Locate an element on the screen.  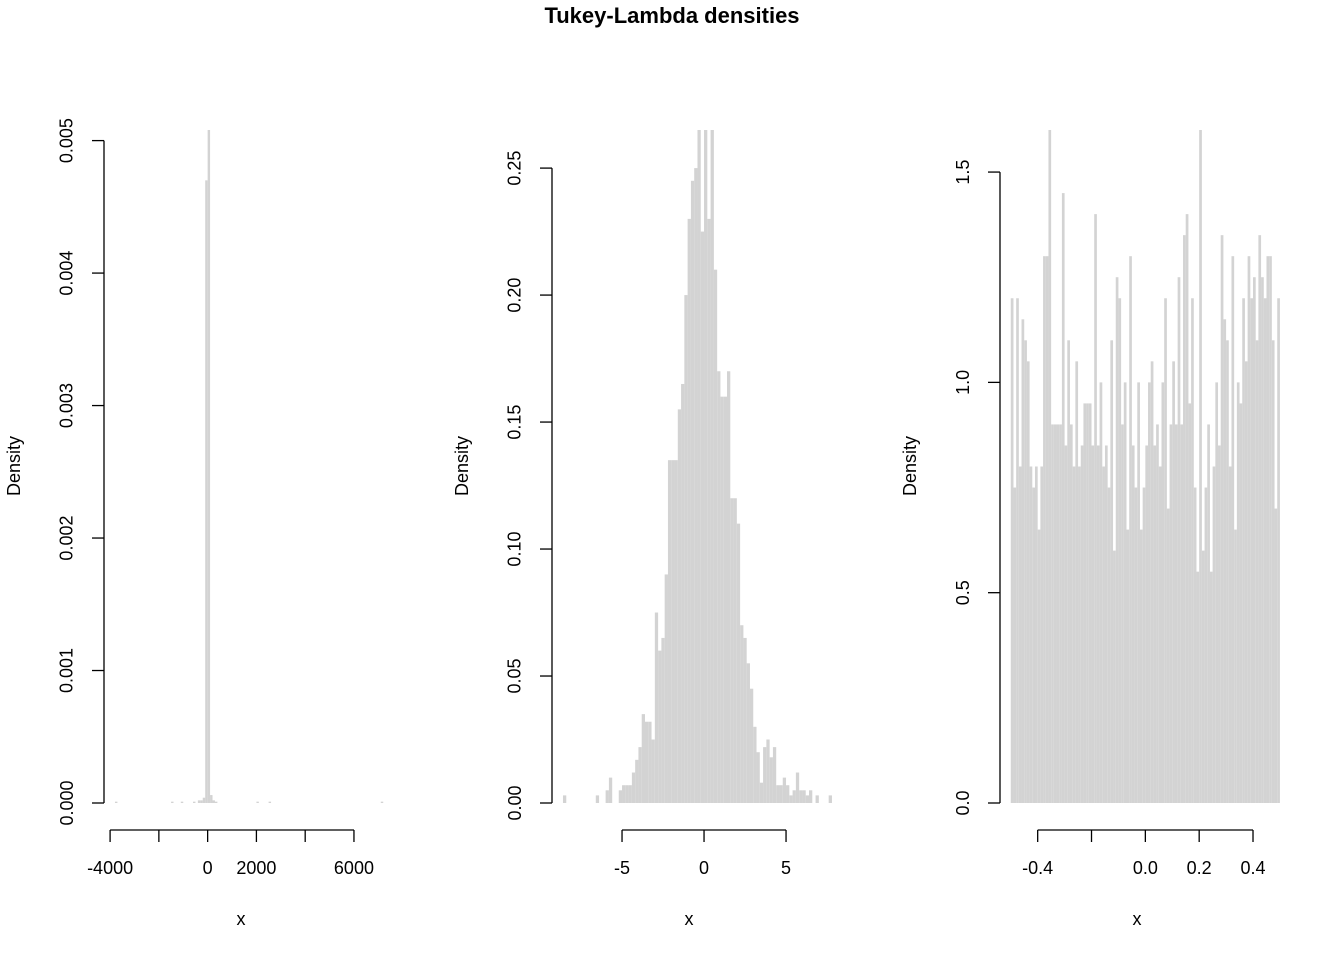
x-tick-label: 0.4 is located at coordinates (1252, 868).